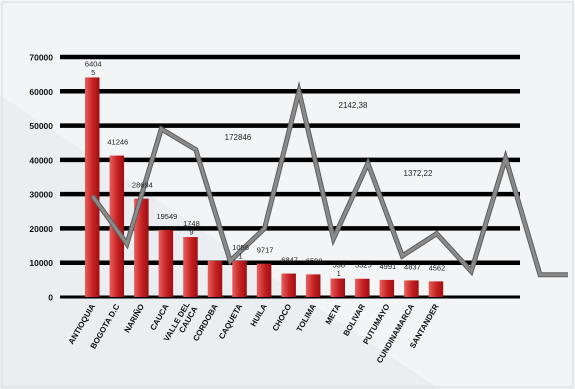 The image size is (575, 389). What do you see at coordinates (437, 267) in the screenshot?
I see `data-label: 4562` at bounding box center [437, 267].